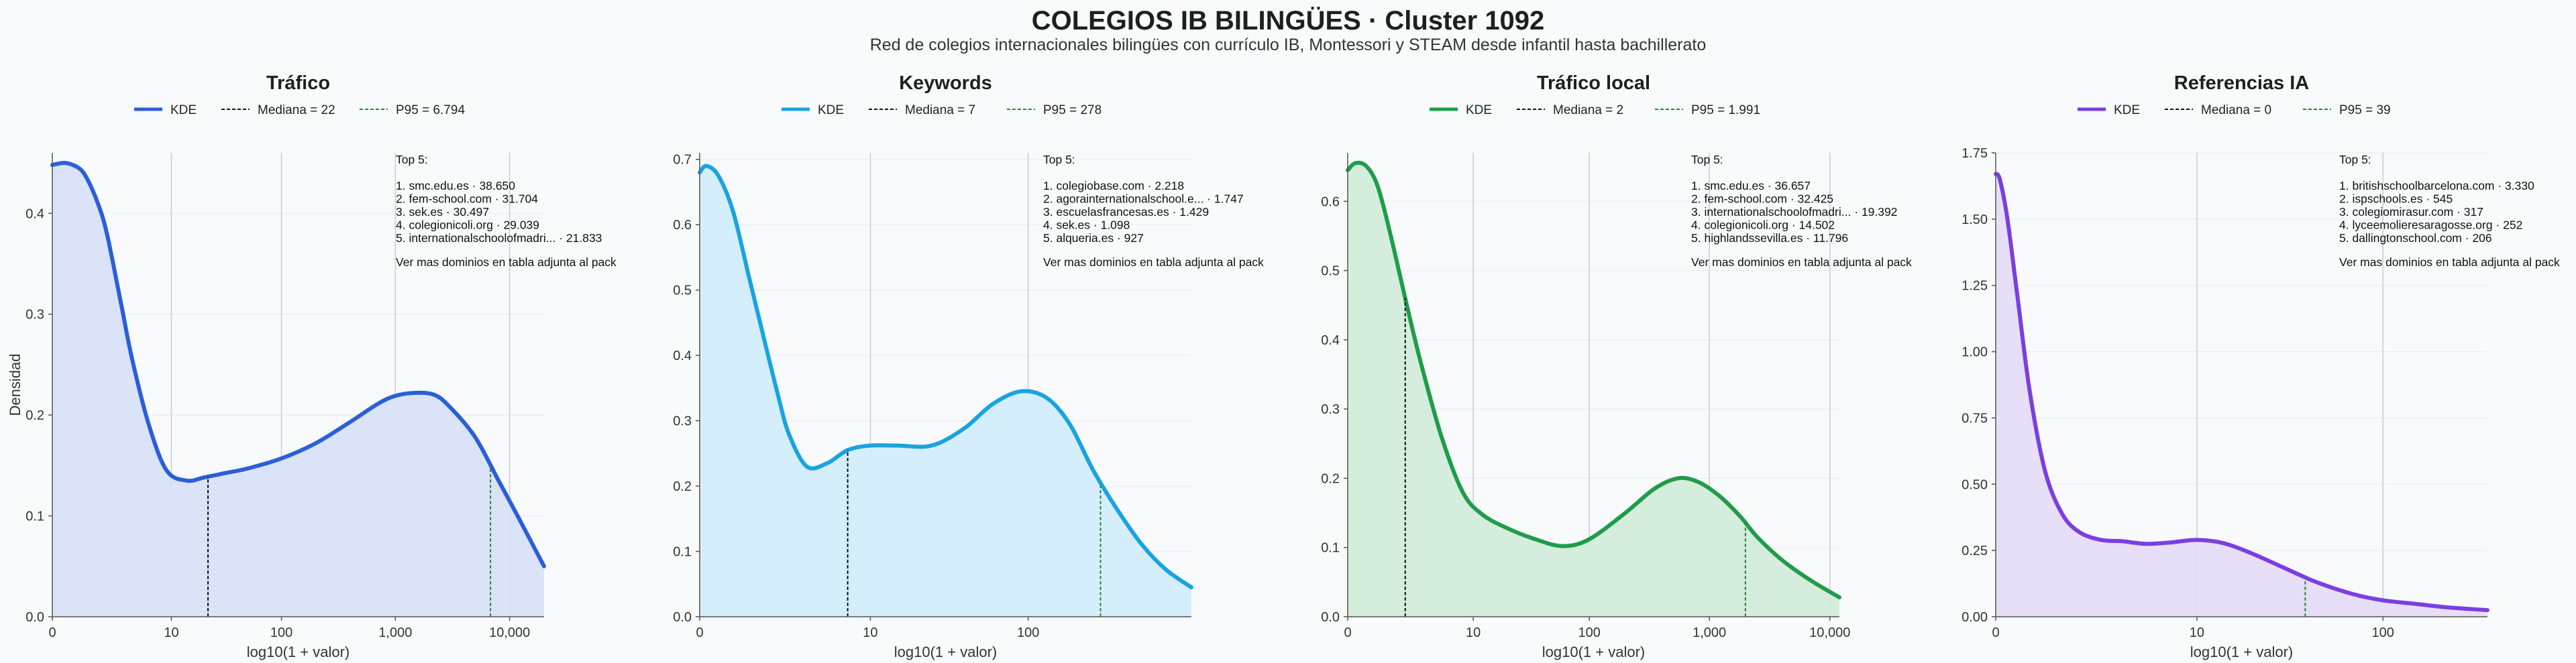 The image size is (2576, 663). What do you see at coordinates (1093, 238) in the screenshot?
I see `top5-item: 5. alqueria.es · 927` at bounding box center [1093, 238].